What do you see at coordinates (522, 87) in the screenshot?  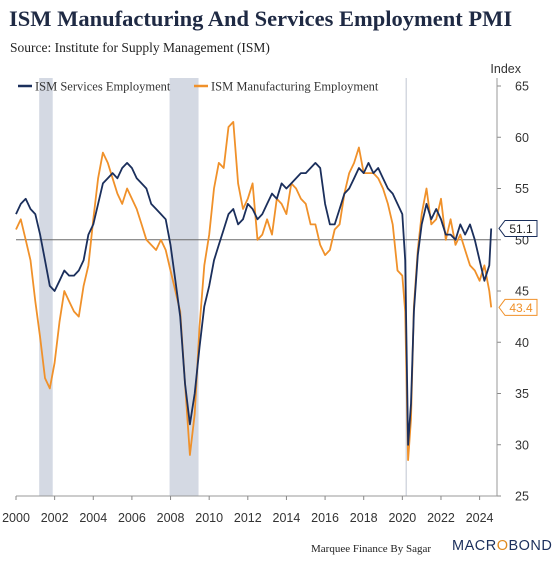 I see `y-tick-label: 65` at bounding box center [522, 87].